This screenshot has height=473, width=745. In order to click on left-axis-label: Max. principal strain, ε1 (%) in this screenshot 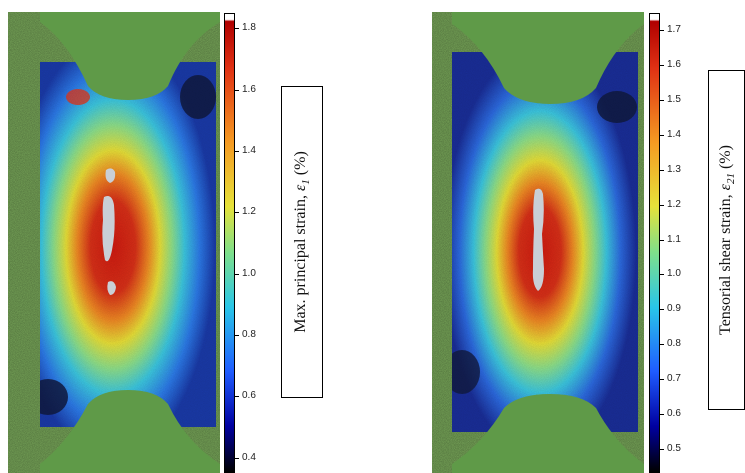, I will do `click(302, 242)`.